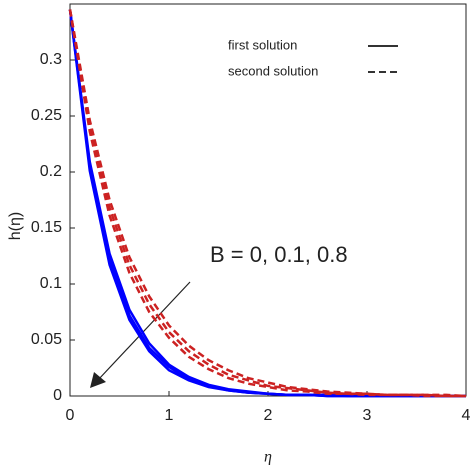 The height and width of the screenshot is (474, 474). Describe the element at coordinates (262, 44) in the screenshot. I see `legend-label: first solution` at that location.